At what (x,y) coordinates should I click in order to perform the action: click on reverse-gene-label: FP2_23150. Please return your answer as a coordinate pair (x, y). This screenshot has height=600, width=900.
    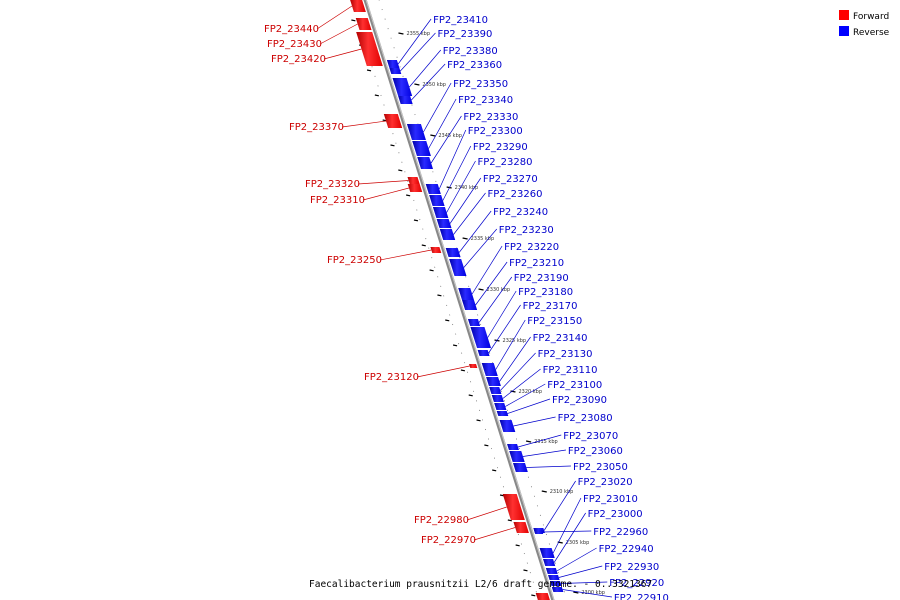
    Looking at the image, I should click on (554, 321).